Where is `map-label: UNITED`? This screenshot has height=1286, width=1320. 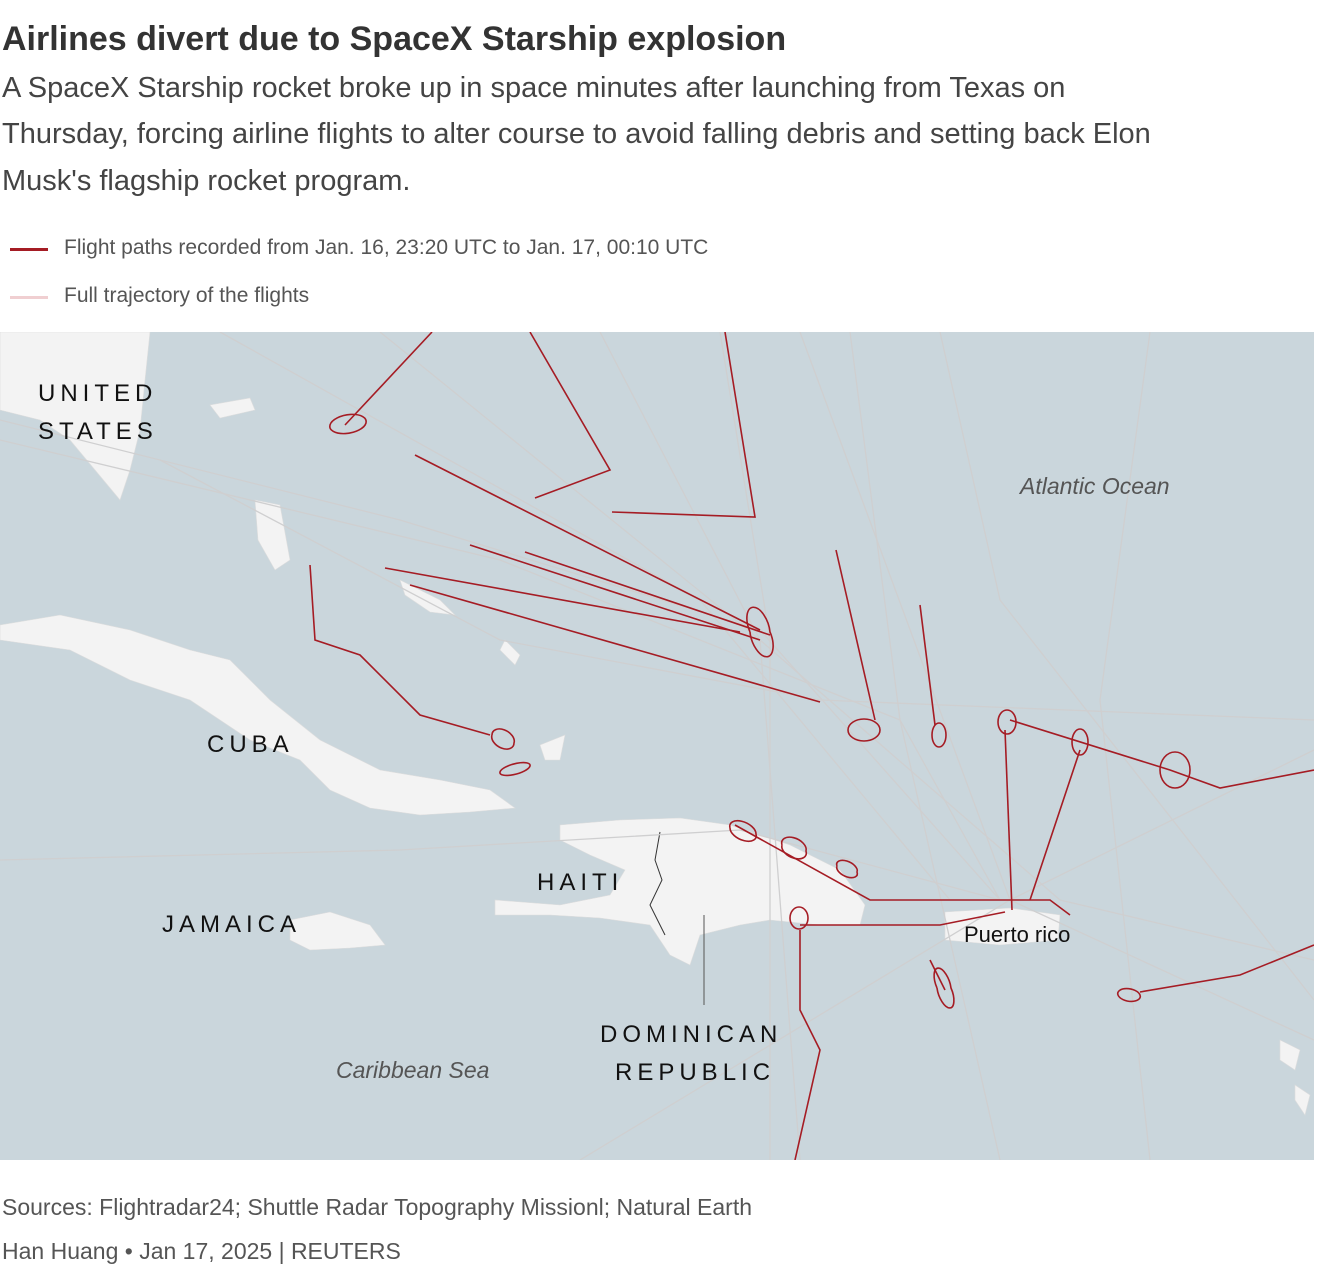 map-label: UNITED is located at coordinates (97, 393).